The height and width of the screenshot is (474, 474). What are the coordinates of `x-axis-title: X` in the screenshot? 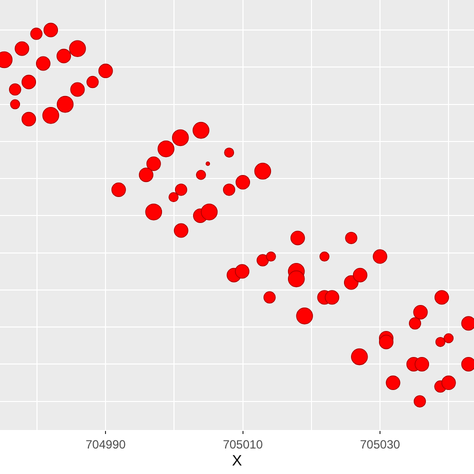 It's located at (237, 461).